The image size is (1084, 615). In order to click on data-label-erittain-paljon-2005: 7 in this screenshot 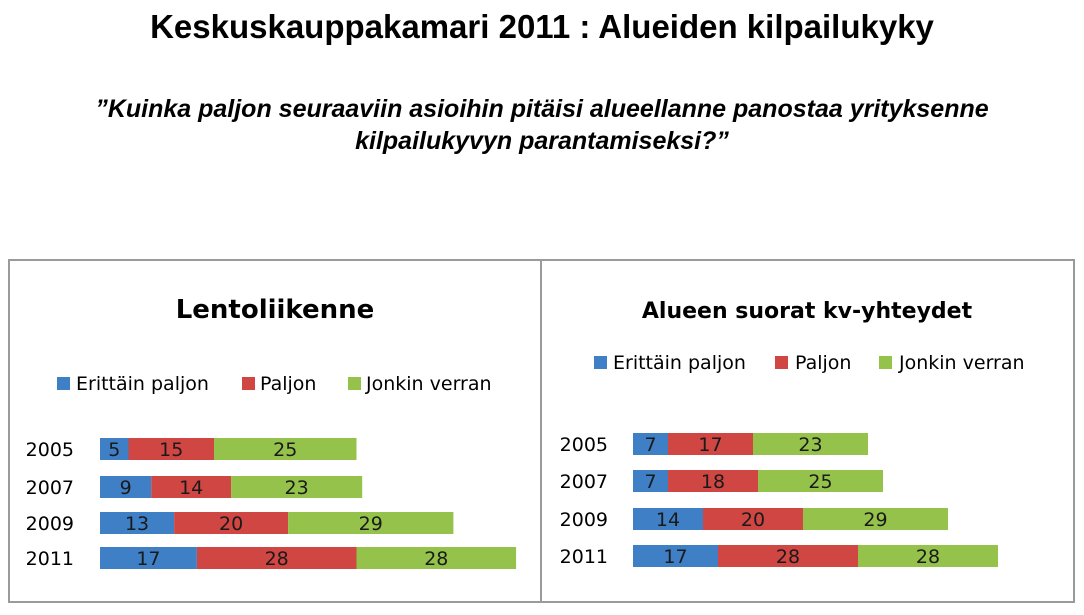, I will do `click(650, 445)`.